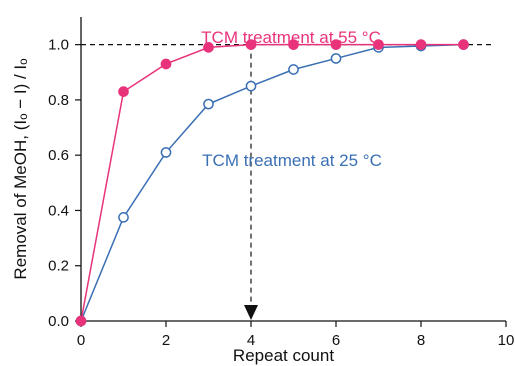  What do you see at coordinates (336, 340) in the screenshot?
I see `x-tick-label: 6` at bounding box center [336, 340].